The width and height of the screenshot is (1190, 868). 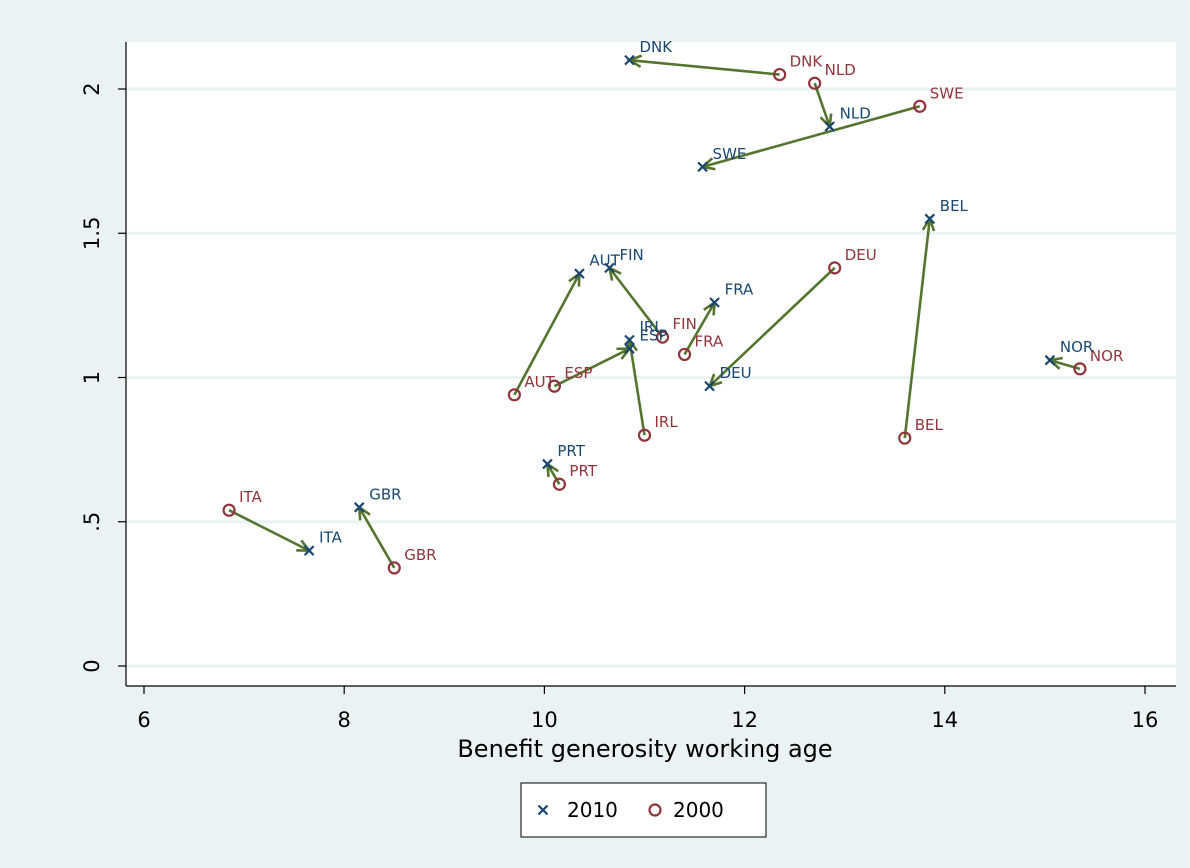 What do you see at coordinates (772, 327) in the screenshot?
I see `arrow-DEU` at bounding box center [772, 327].